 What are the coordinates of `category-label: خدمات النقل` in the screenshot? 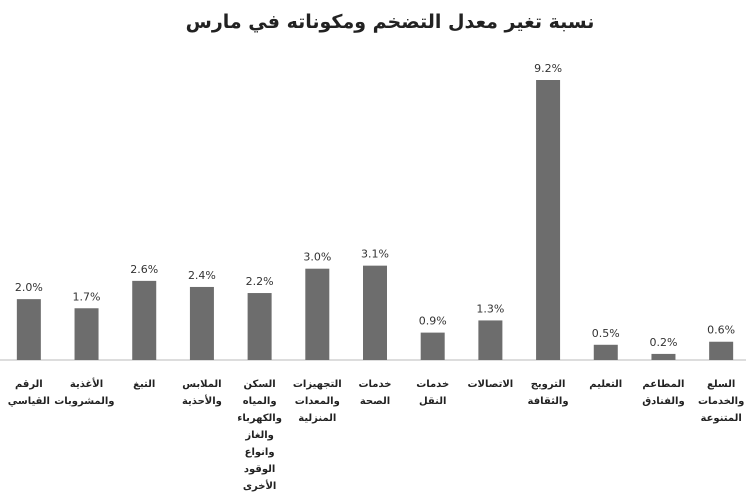 It's located at (433, 393).